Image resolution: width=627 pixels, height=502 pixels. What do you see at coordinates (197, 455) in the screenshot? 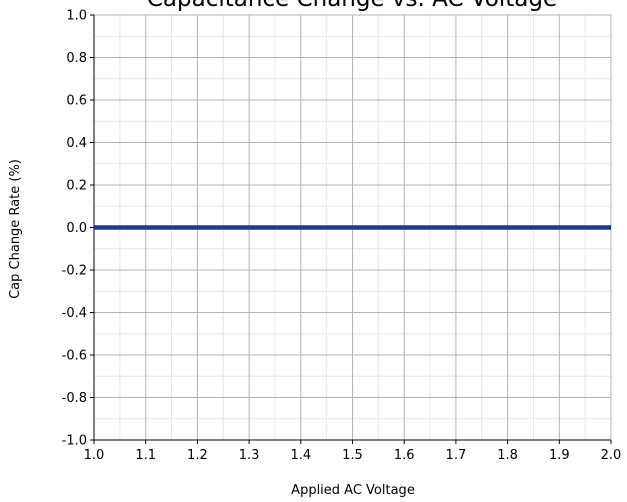
I see `x-tick-label: 1.2` at bounding box center [197, 455].